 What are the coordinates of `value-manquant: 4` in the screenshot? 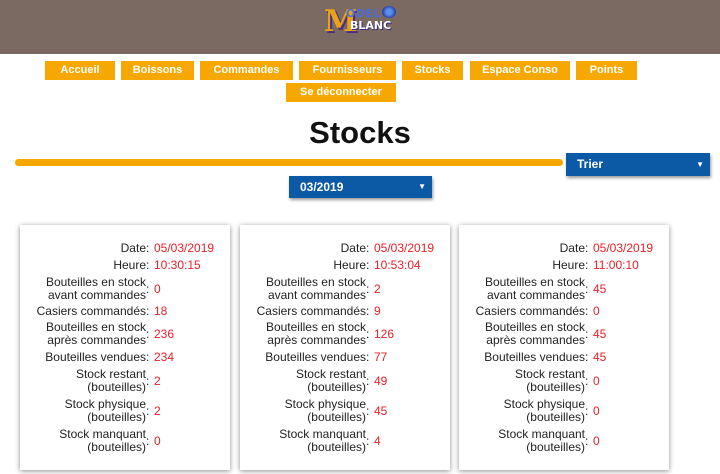 It's located at (377, 441).